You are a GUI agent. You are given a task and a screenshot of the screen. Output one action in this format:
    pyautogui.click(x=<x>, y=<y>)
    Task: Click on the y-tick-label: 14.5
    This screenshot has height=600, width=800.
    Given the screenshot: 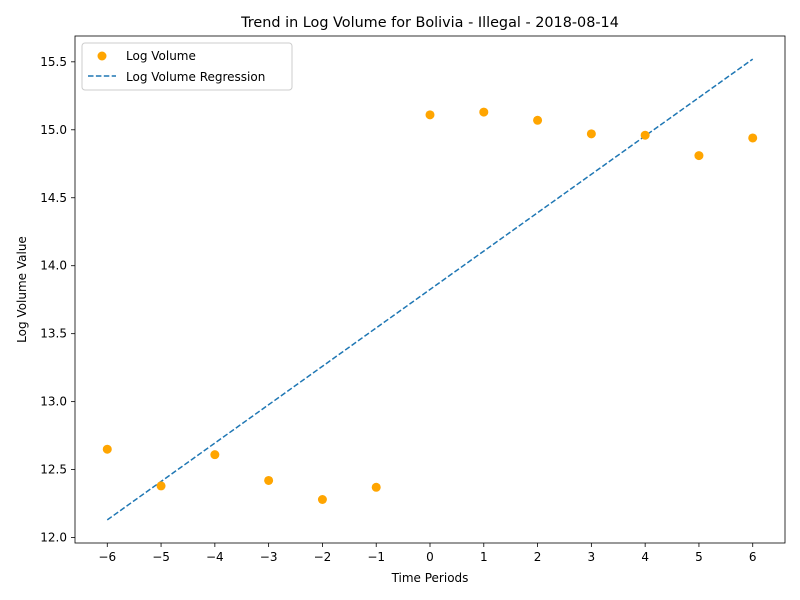 What is the action you would take?
    pyautogui.click(x=53, y=198)
    